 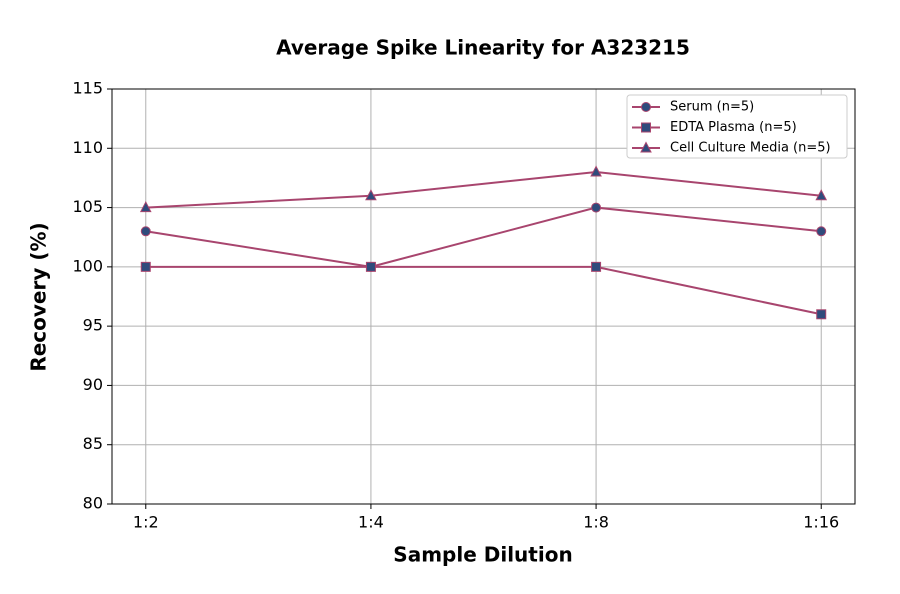 I want to click on legend-label: EDTA Plasma (n=5), so click(x=733, y=127).